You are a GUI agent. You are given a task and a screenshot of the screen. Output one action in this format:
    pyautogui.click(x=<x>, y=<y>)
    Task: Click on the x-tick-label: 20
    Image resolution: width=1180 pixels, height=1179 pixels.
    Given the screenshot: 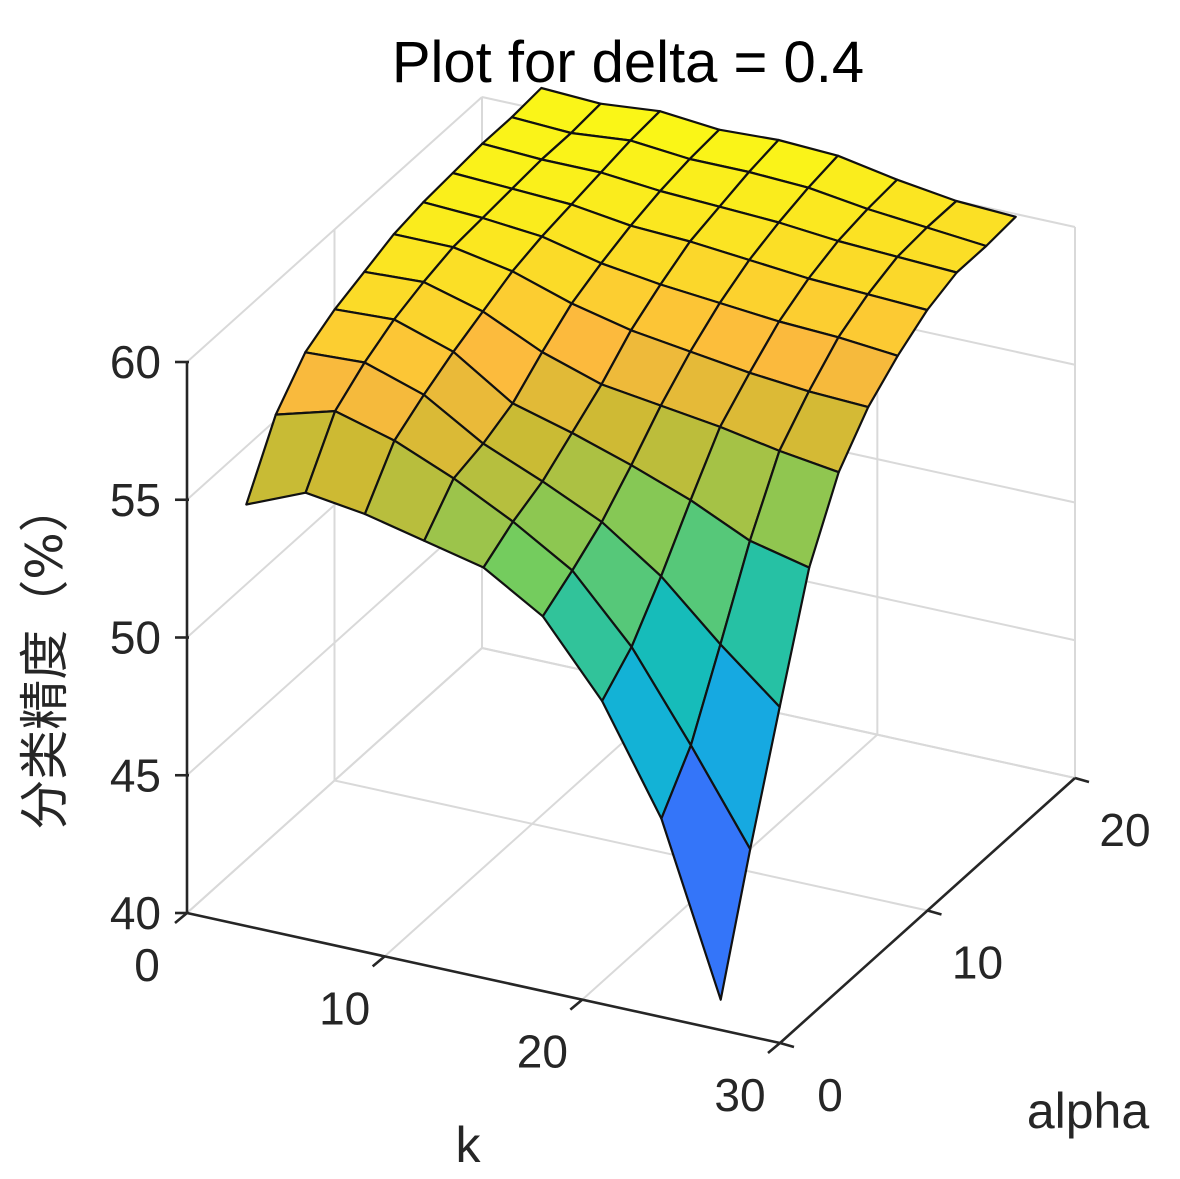 What is the action you would take?
    pyautogui.click(x=542, y=1052)
    